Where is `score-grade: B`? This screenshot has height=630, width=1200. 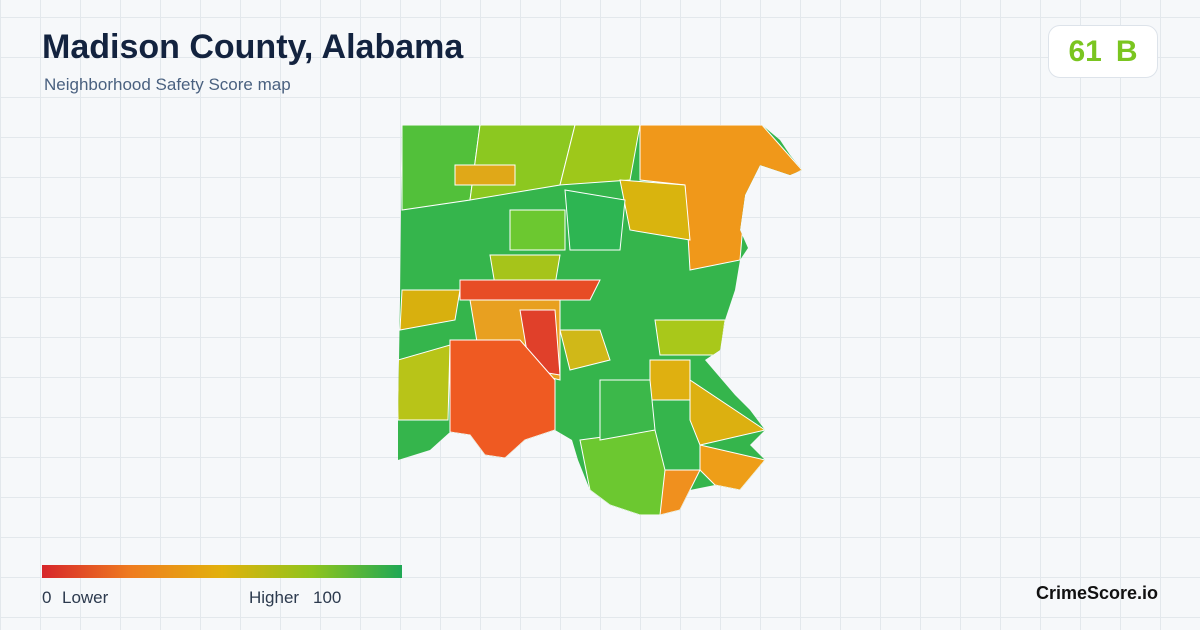 score-grade: B is located at coordinates (1126, 51).